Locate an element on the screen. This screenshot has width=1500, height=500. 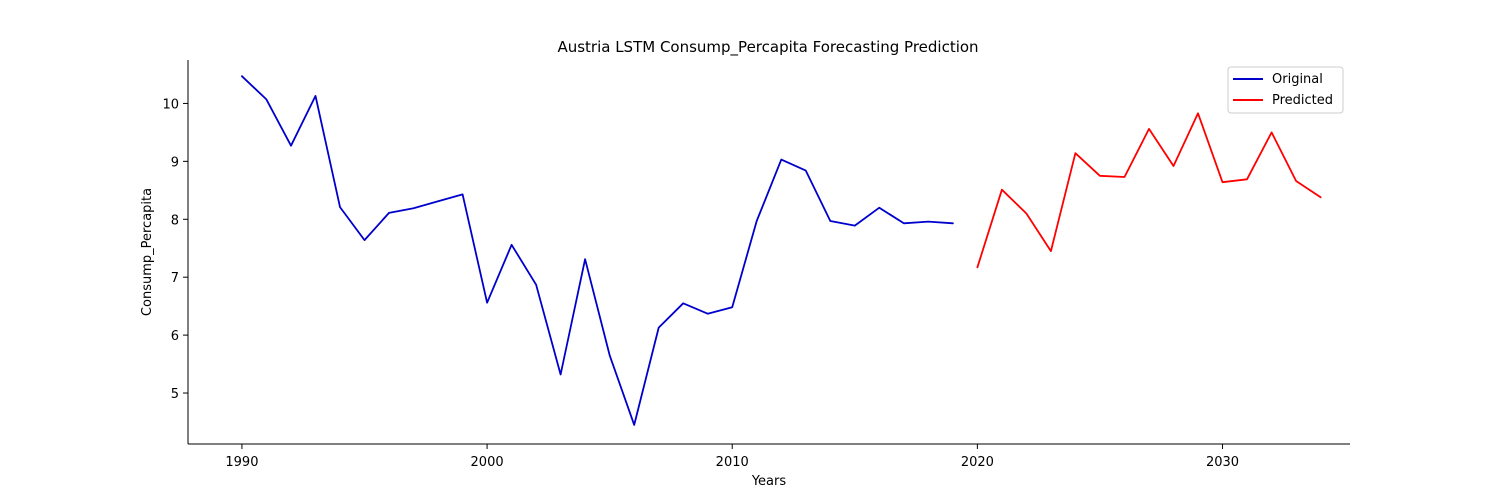
y-ticks: 5 6 7 8 9 10 is located at coordinates (175, 249).